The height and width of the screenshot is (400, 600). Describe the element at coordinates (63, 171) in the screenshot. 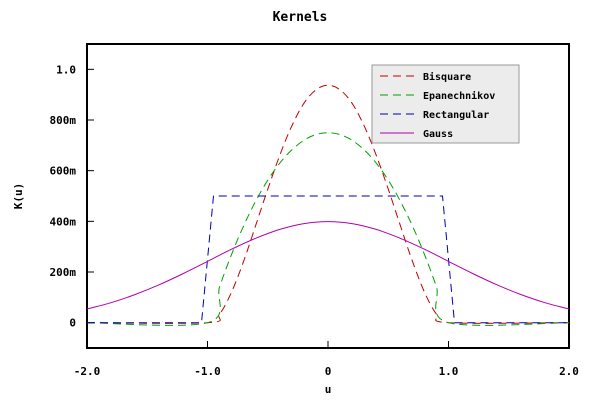

I see `y-tick-label: 600m` at that location.